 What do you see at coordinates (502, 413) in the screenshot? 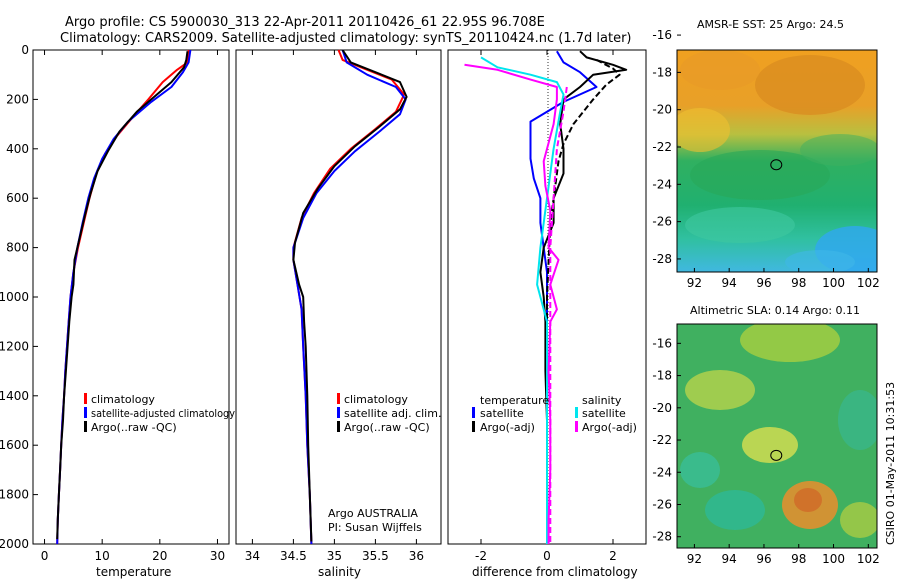
I see `legend-label-t-satellite: satellite` at bounding box center [502, 413].